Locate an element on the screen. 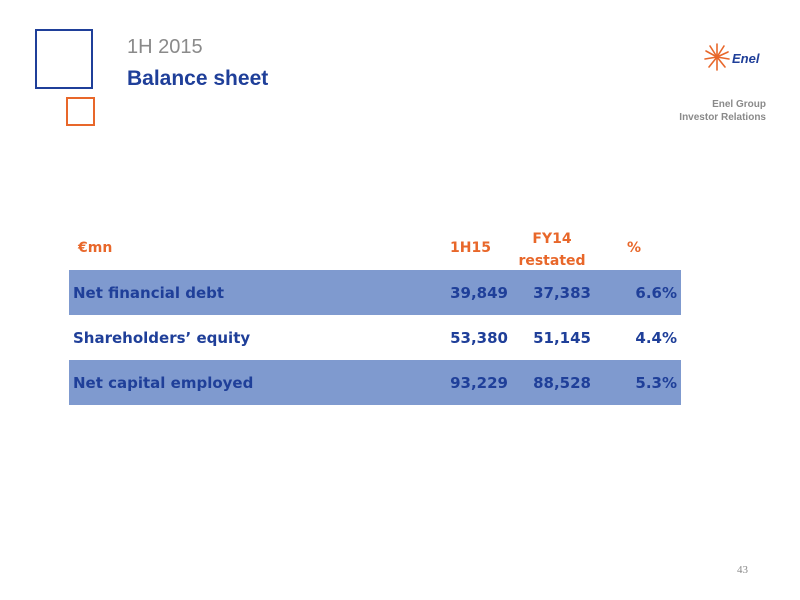  slide-subtitle: 1H 2015 is located at coordinates (165, 47).